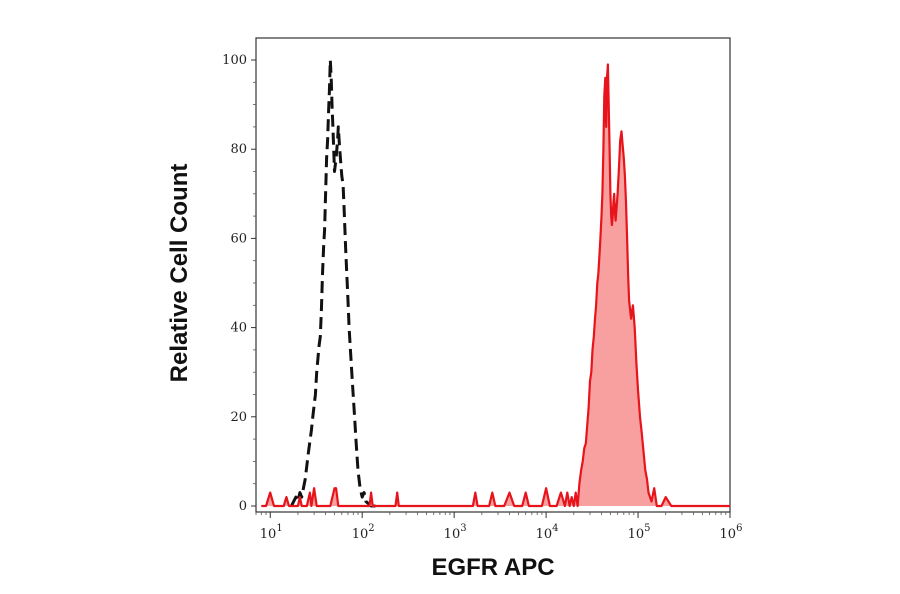  What do you see at coordinates (238, 328) in the screenshot?
I see `y-tick-label: 40` at bounding box center [238, 328].